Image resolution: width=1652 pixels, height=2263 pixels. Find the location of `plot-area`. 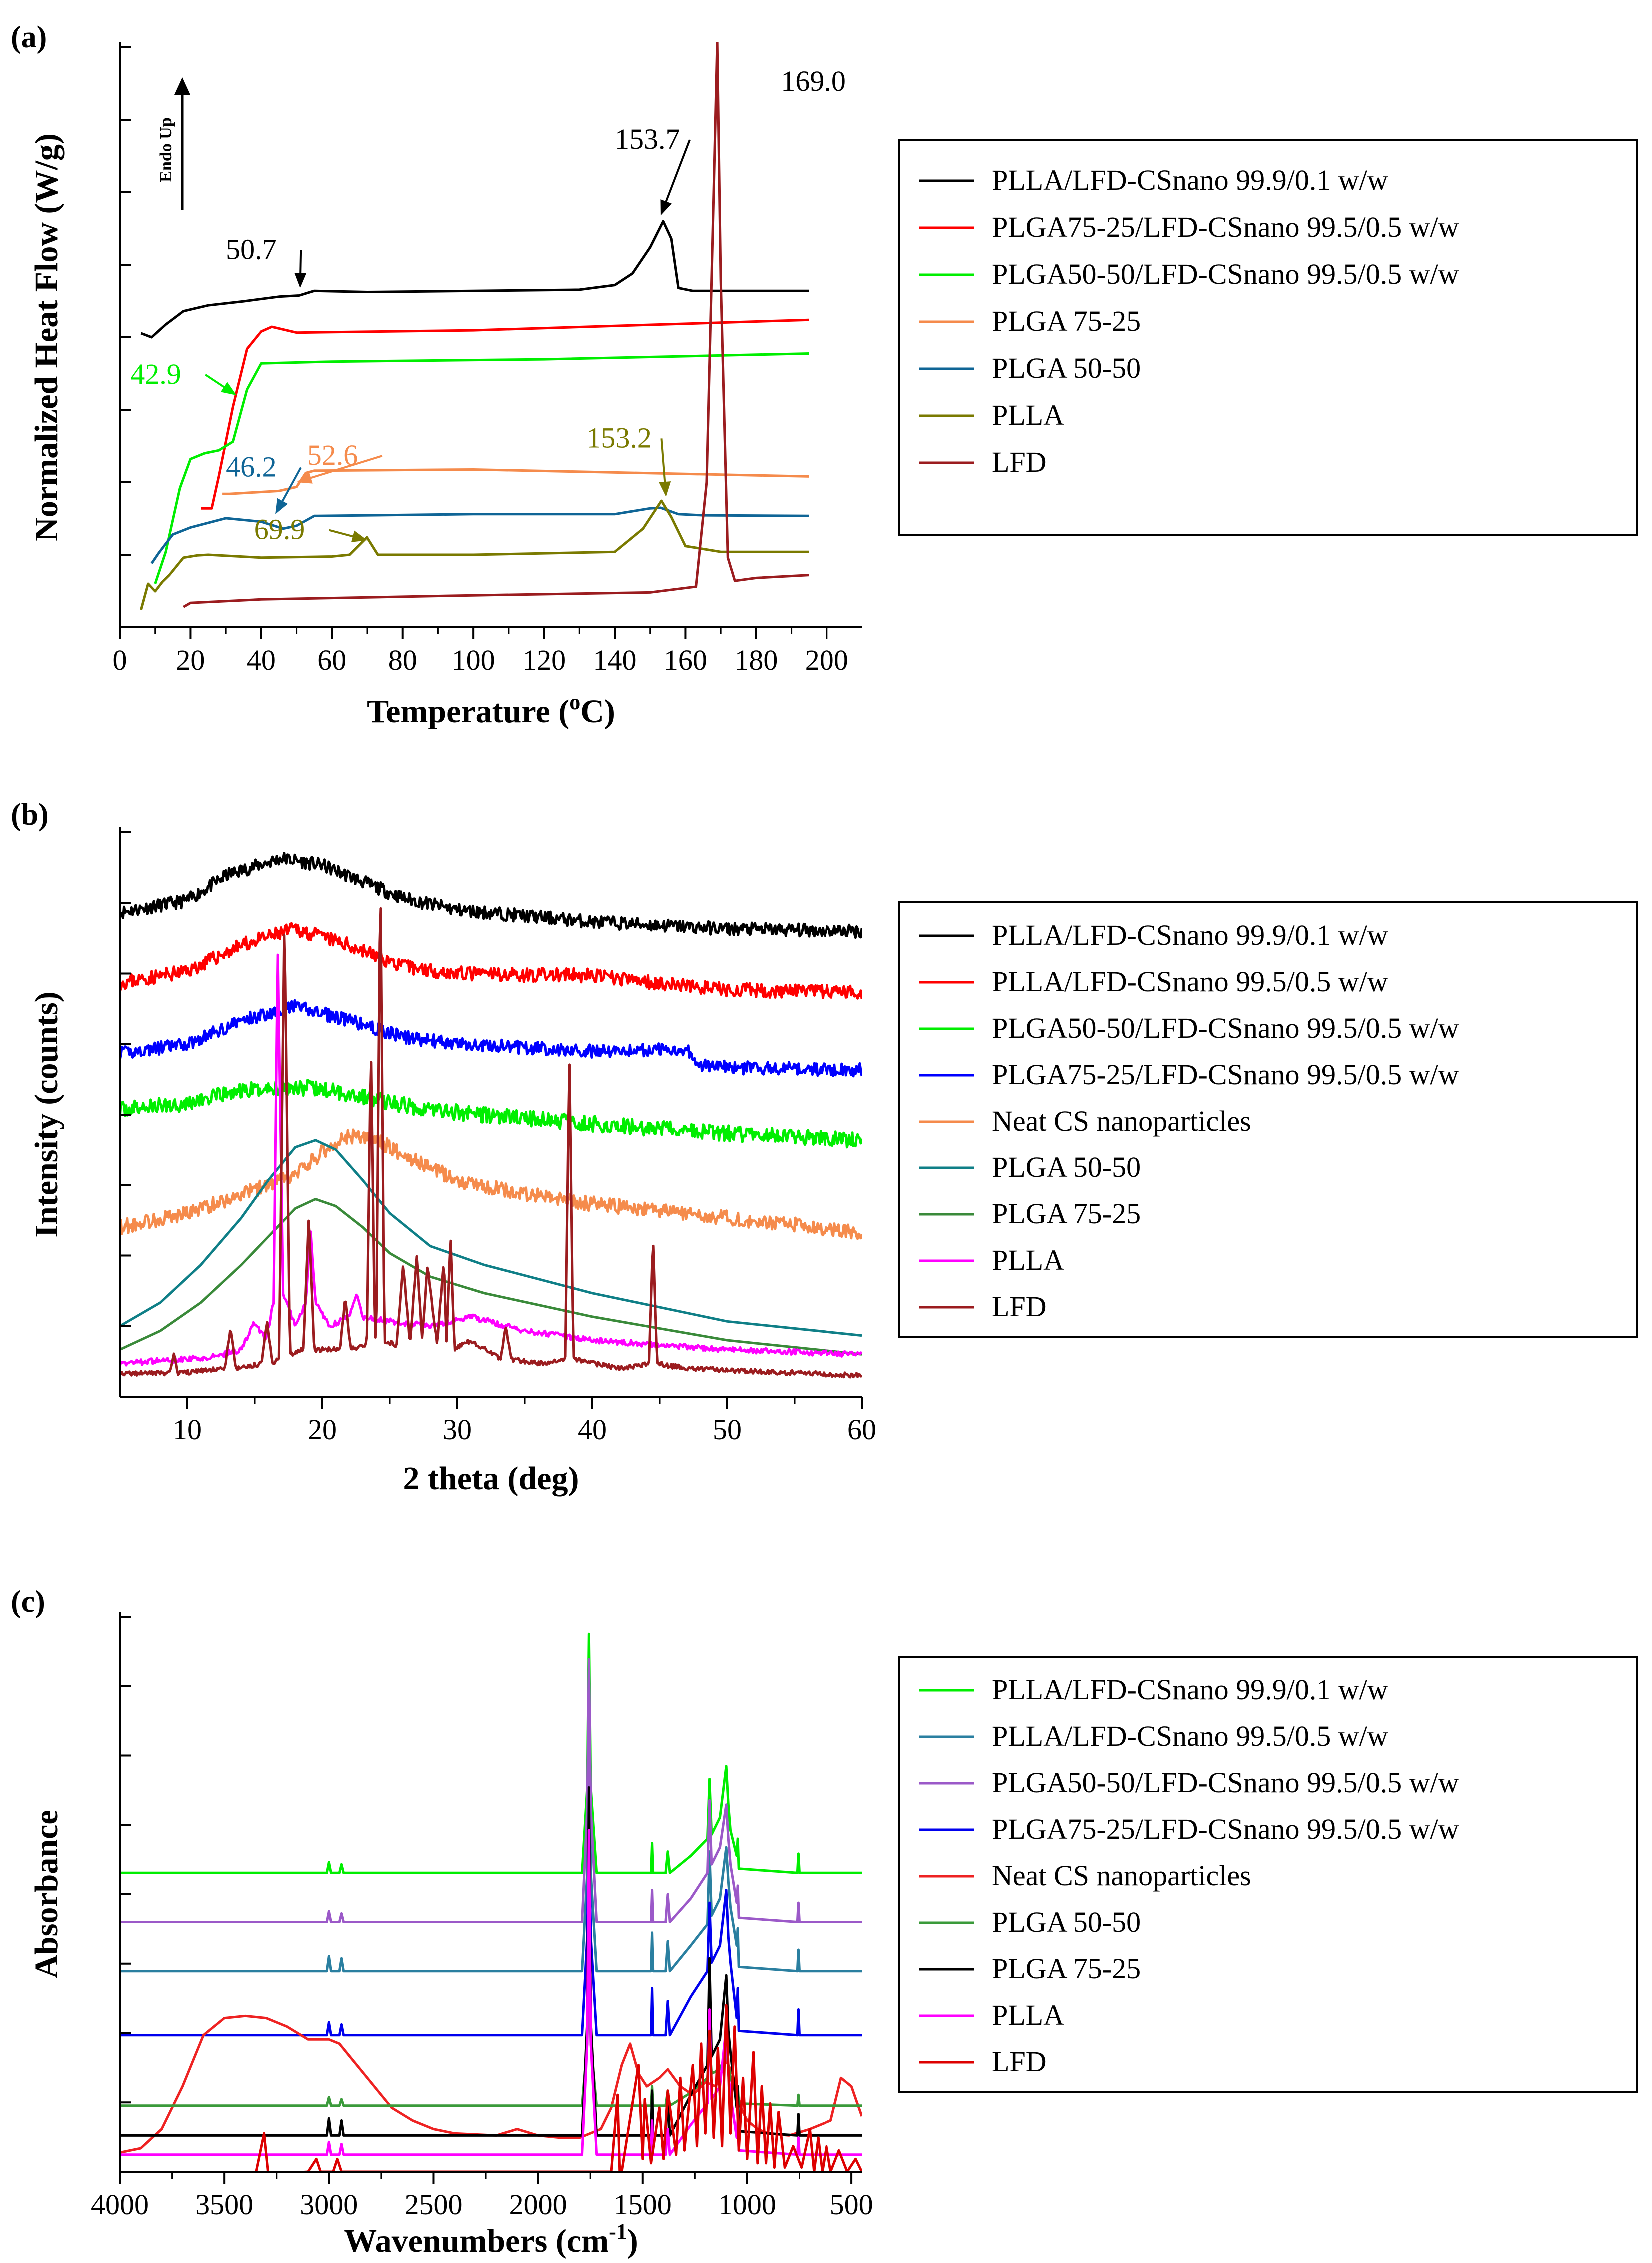

plot-area is located at coordinates (474, 326).